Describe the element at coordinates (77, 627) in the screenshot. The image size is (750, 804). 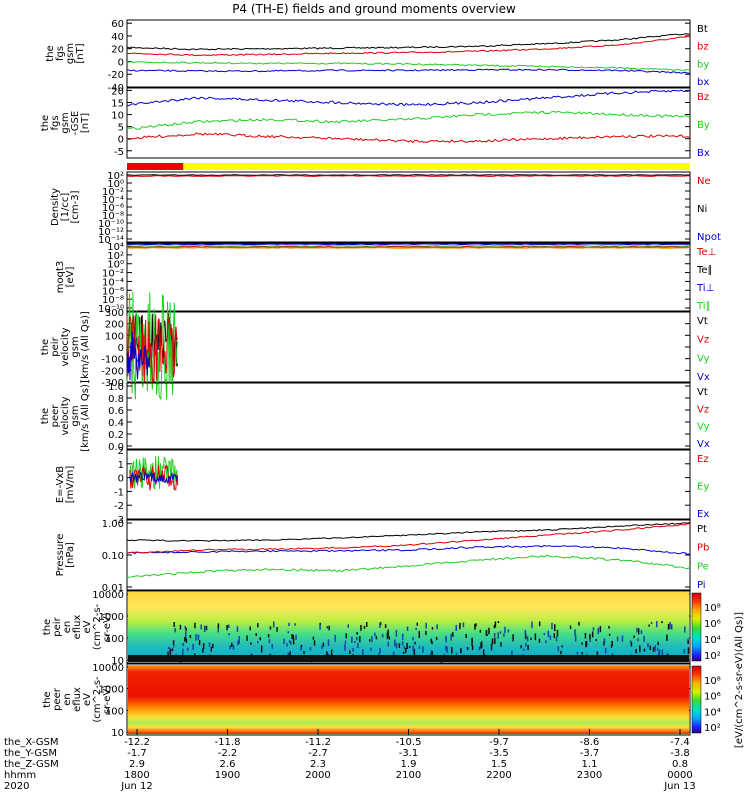
I see `y-axis-label: eflux` at that location.